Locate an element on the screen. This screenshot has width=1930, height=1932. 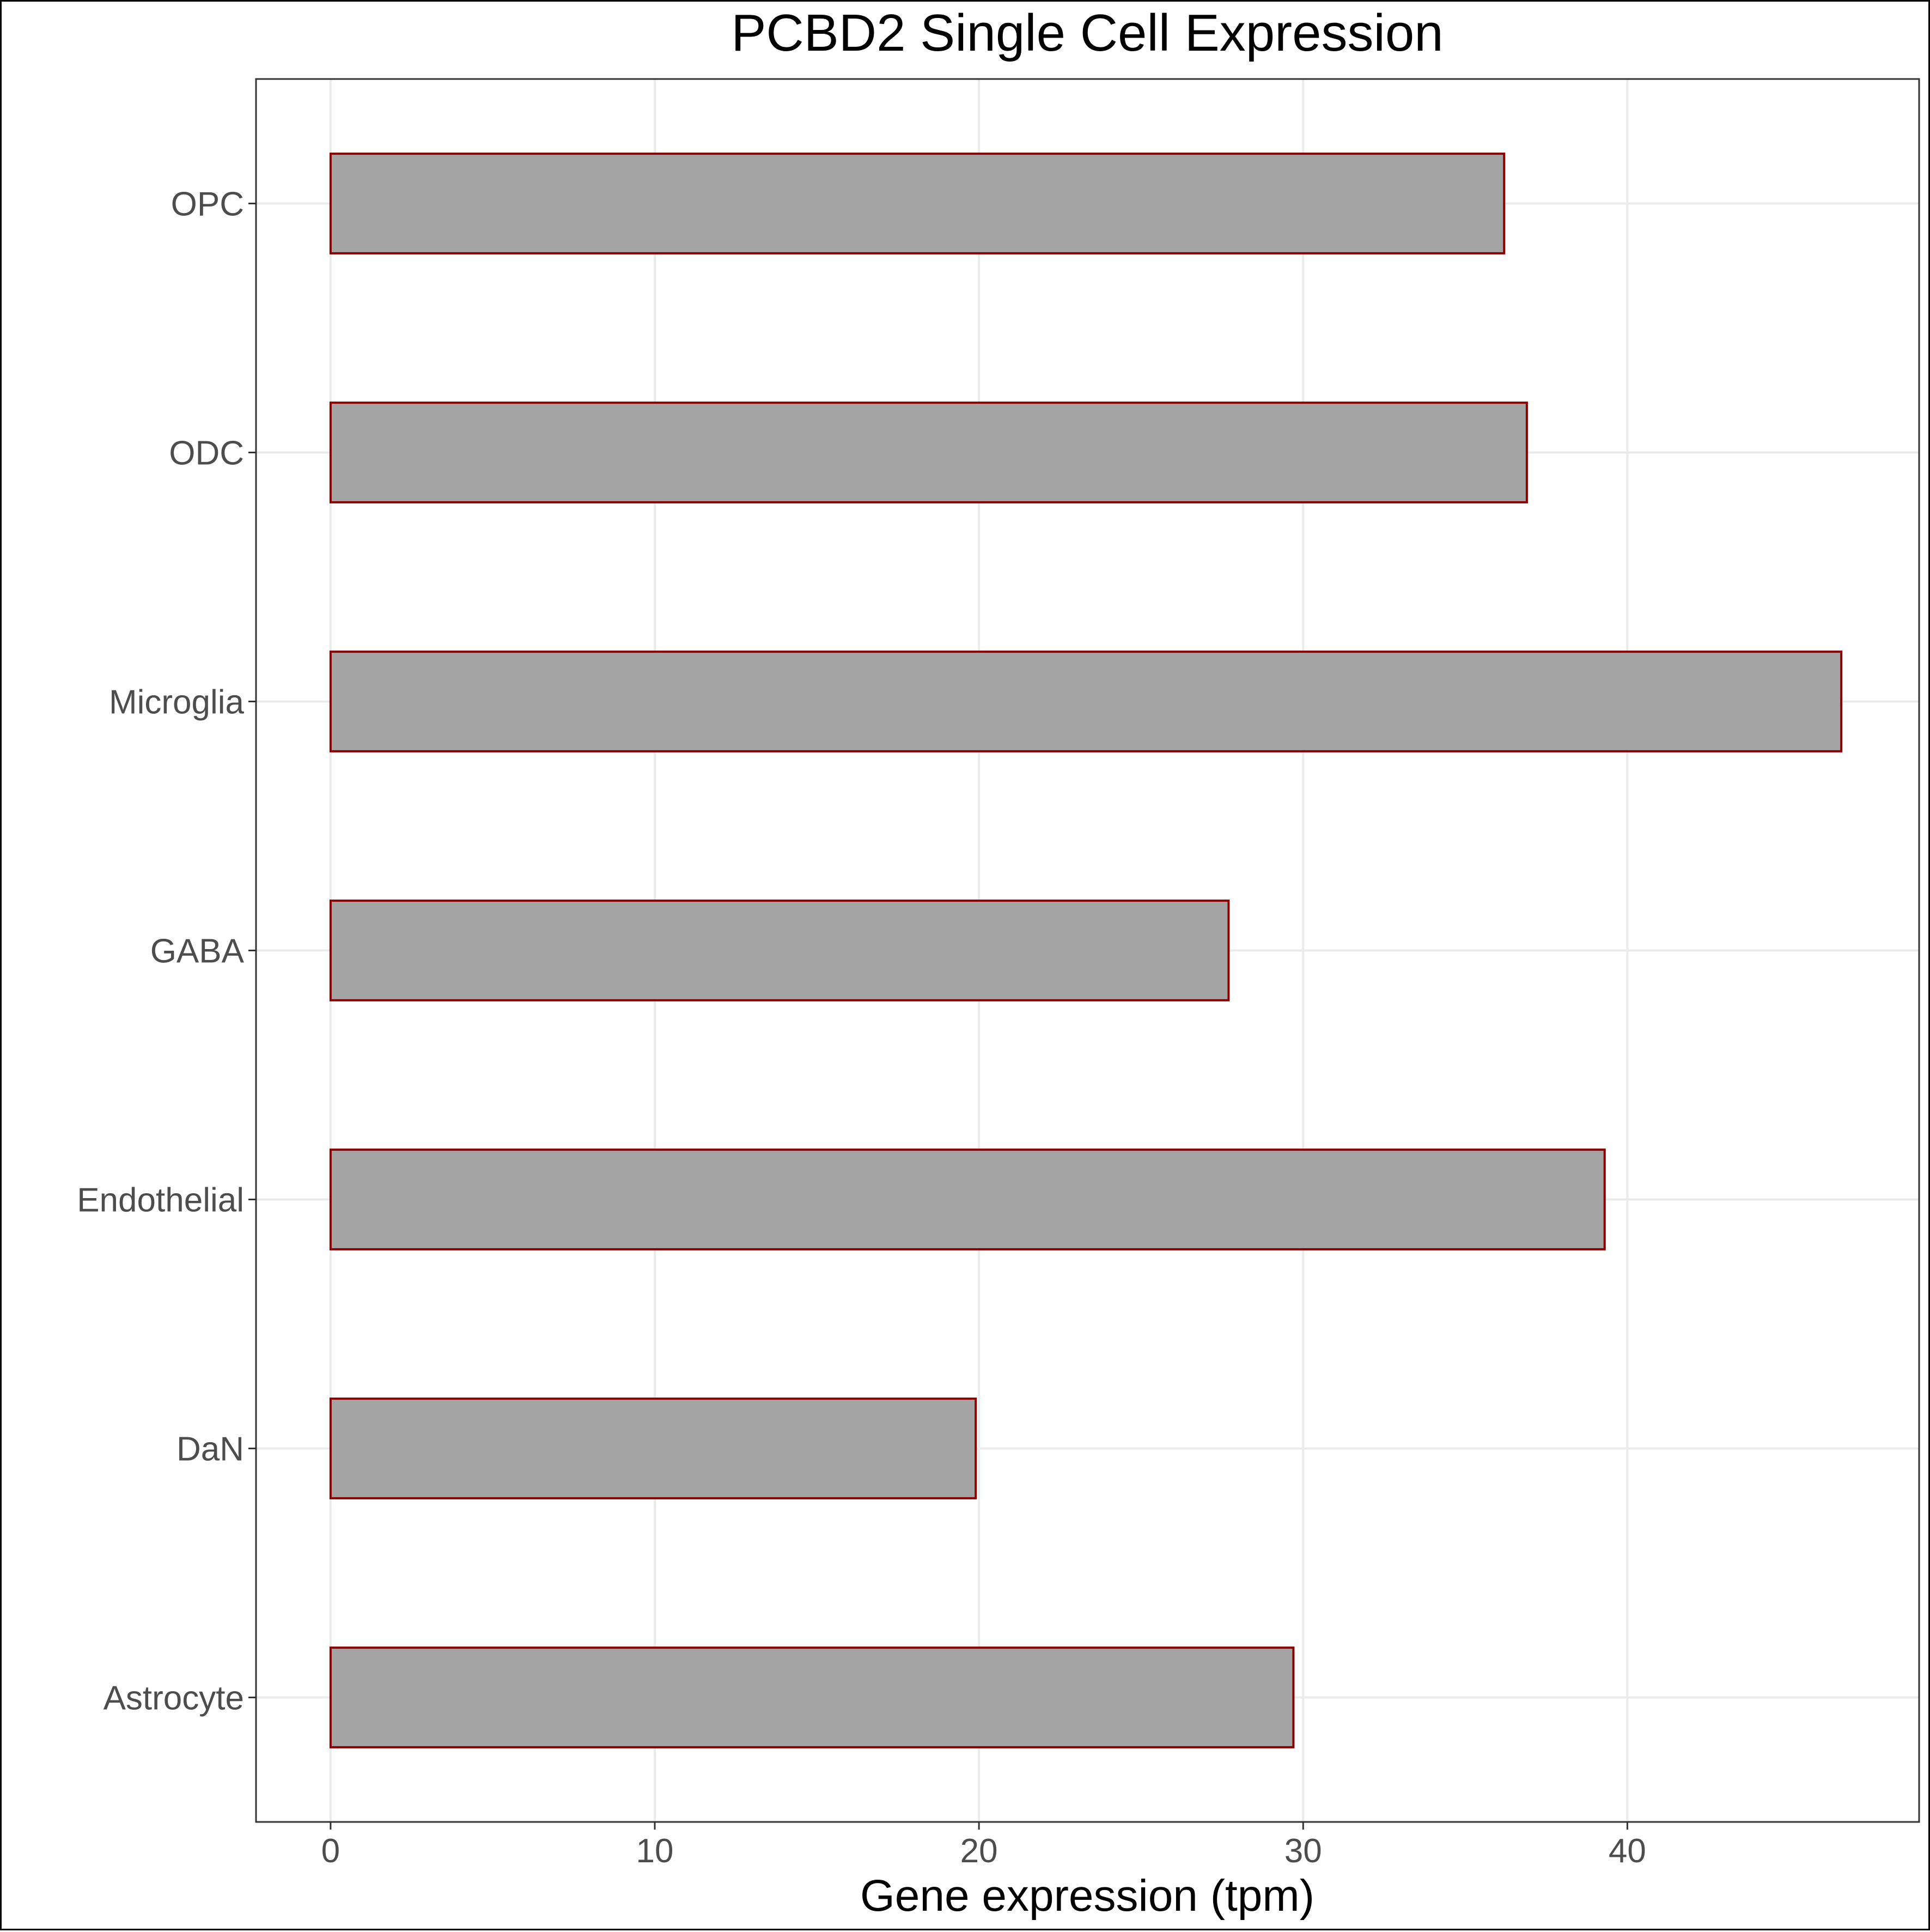
x-tick-label: 20 is located at coordinates (979, 1851).